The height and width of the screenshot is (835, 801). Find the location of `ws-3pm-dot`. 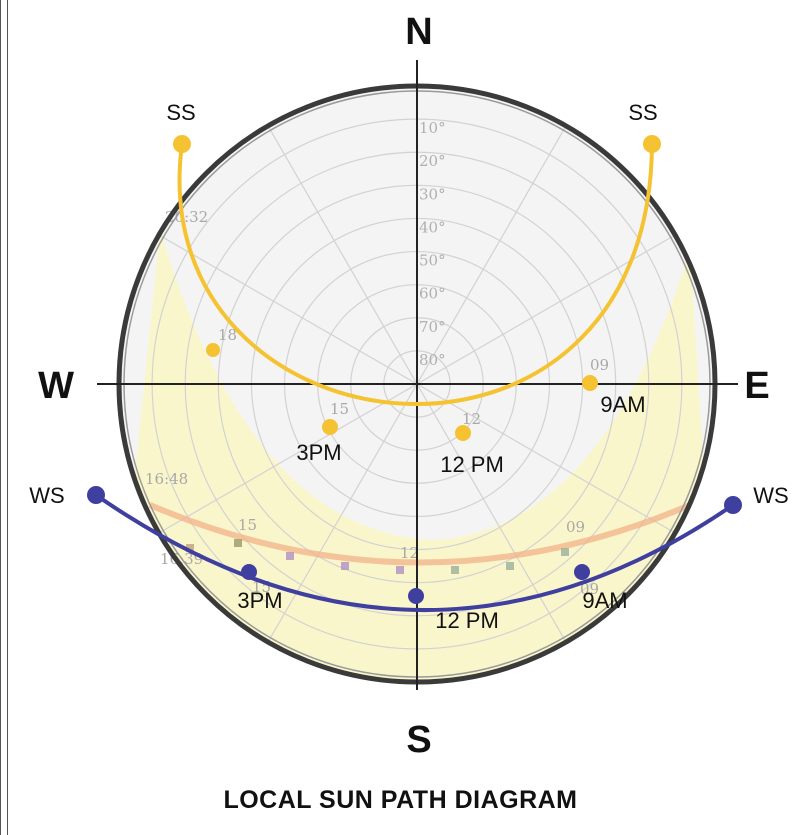

ws-3pm-dot is located at coordinates (249, 572).